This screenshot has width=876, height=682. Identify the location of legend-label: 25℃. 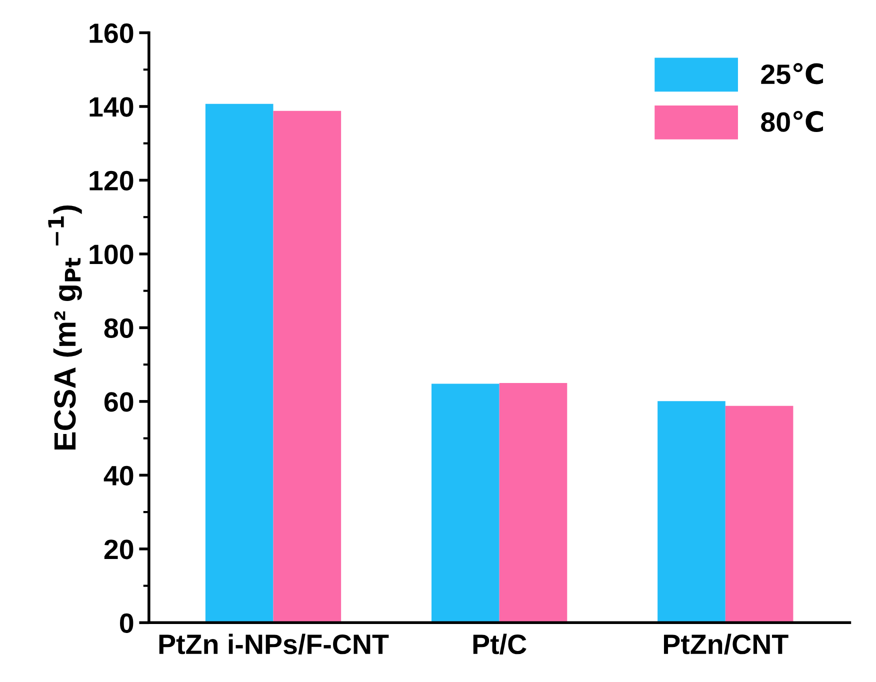
(792, 73).